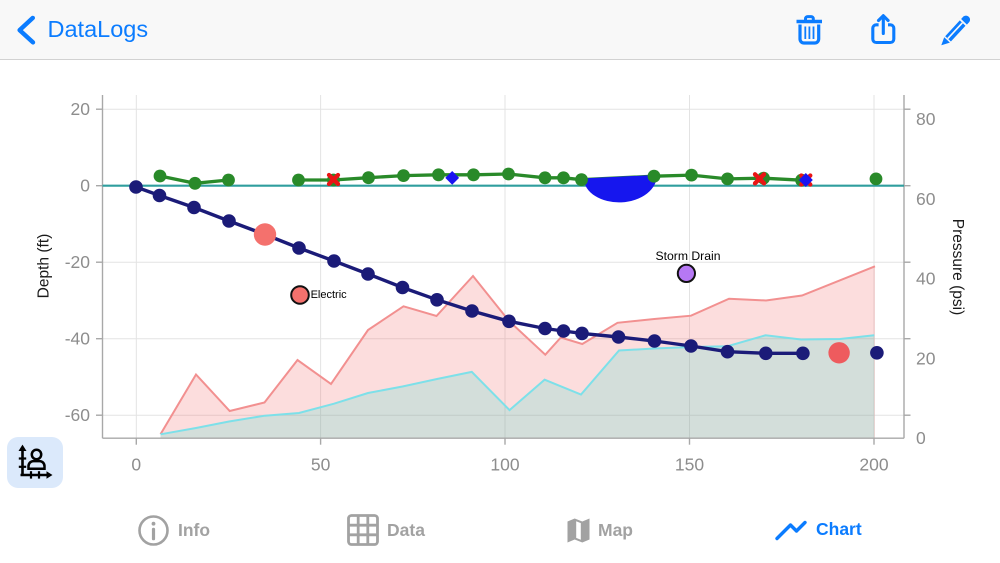 The image size is (1000, 563). What do you see at coordinates (78, 415) in the screenshot?
I see `svg-text: -60` at bounding box center [78, 415].